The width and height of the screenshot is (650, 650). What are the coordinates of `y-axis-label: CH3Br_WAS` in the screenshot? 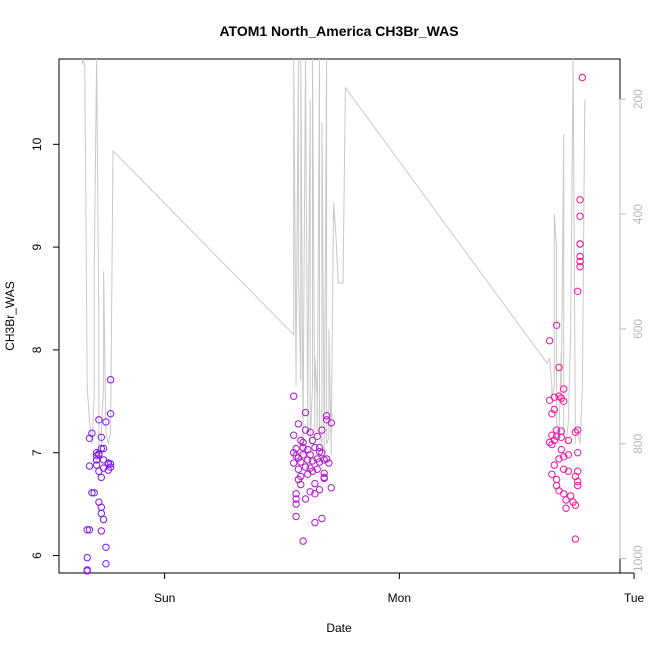 It's located at (10, 316).